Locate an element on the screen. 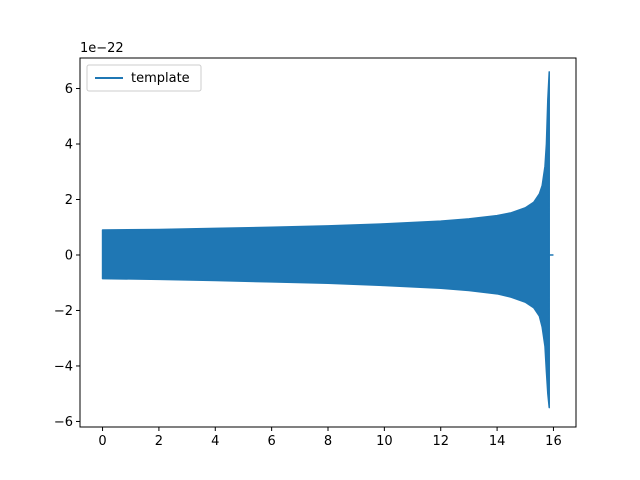  x-tick-label: 2 is located at coordinates (159, 441).